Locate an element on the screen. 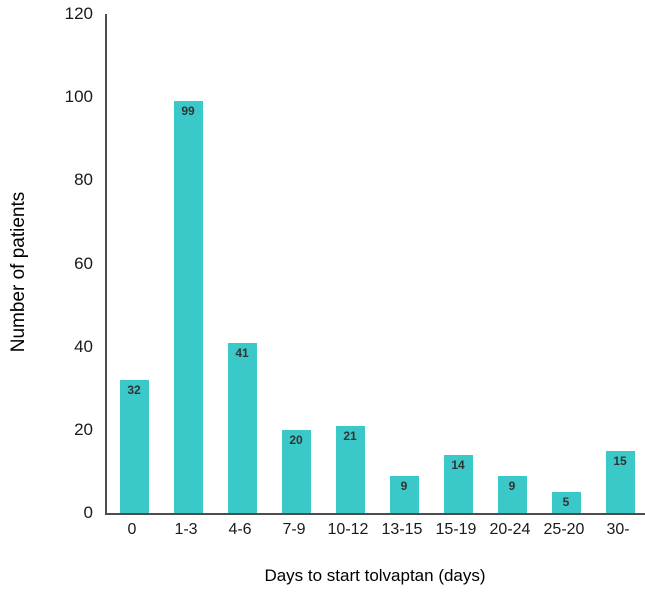 The image size is (645, 594). x-tick-label: 30- is located at coordinates (618, 529).